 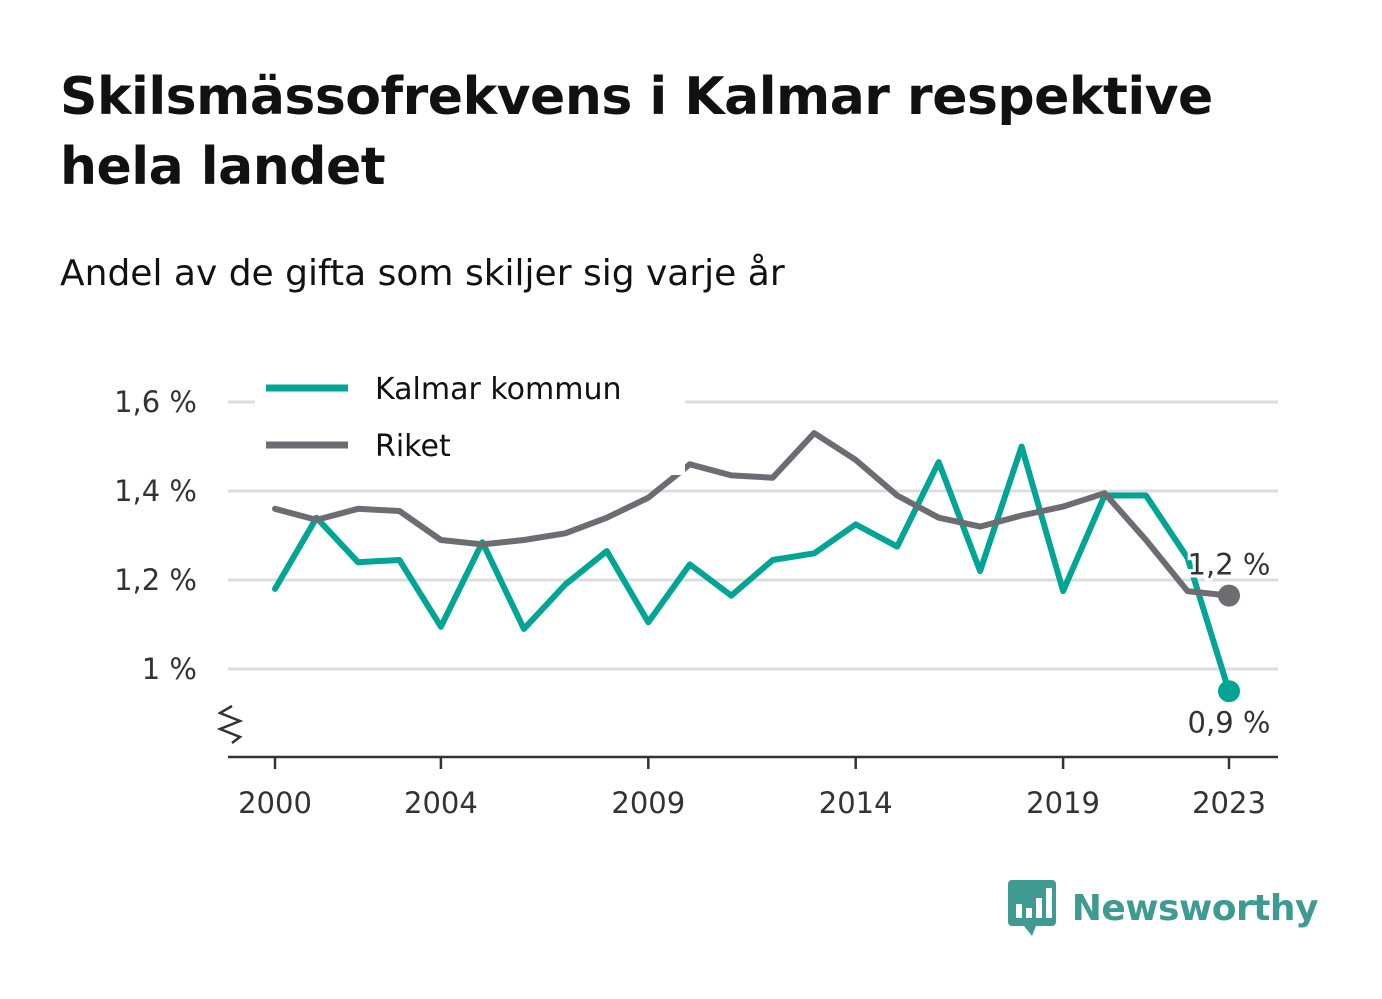 What do you see at coordinates (1031, 908) in the screenshot?
I see `bar-chart-speech-bubble-icon` at bounding box center [1031, 908].